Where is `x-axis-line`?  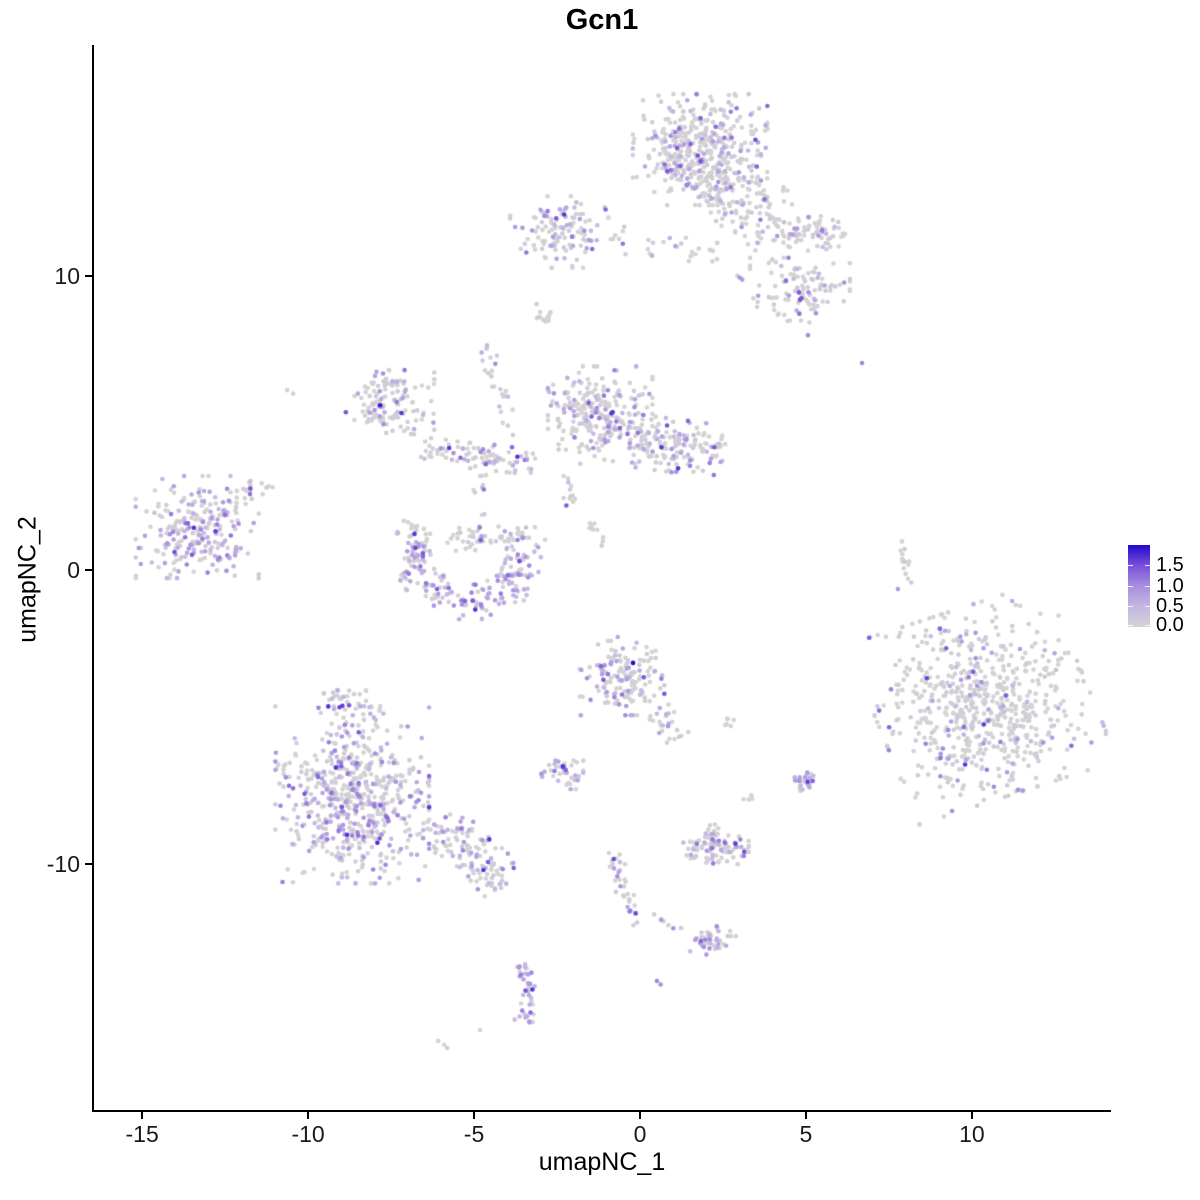
x-axis-line is located at coordinates (601, 1111).